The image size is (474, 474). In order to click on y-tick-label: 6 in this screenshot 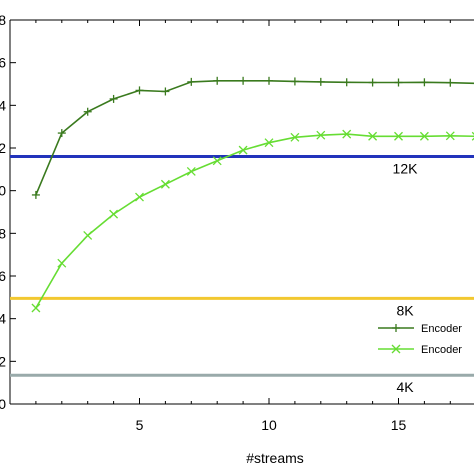, I will do `click(3, 276)`.